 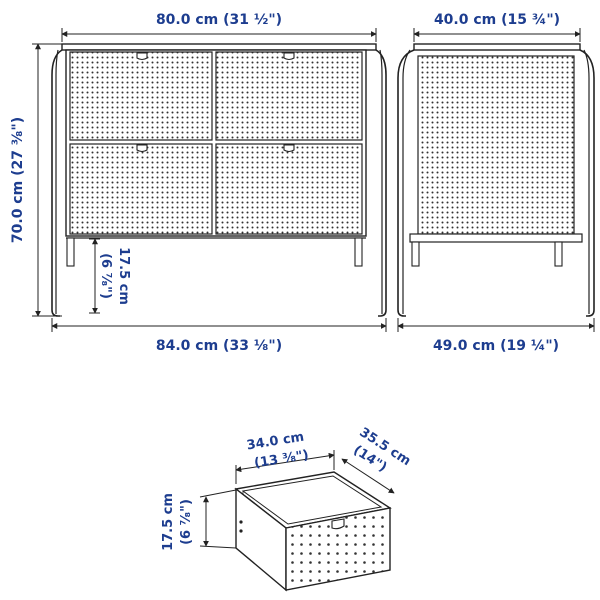 I want to click on drawer-front-top-left, so click(x=141, y=96).